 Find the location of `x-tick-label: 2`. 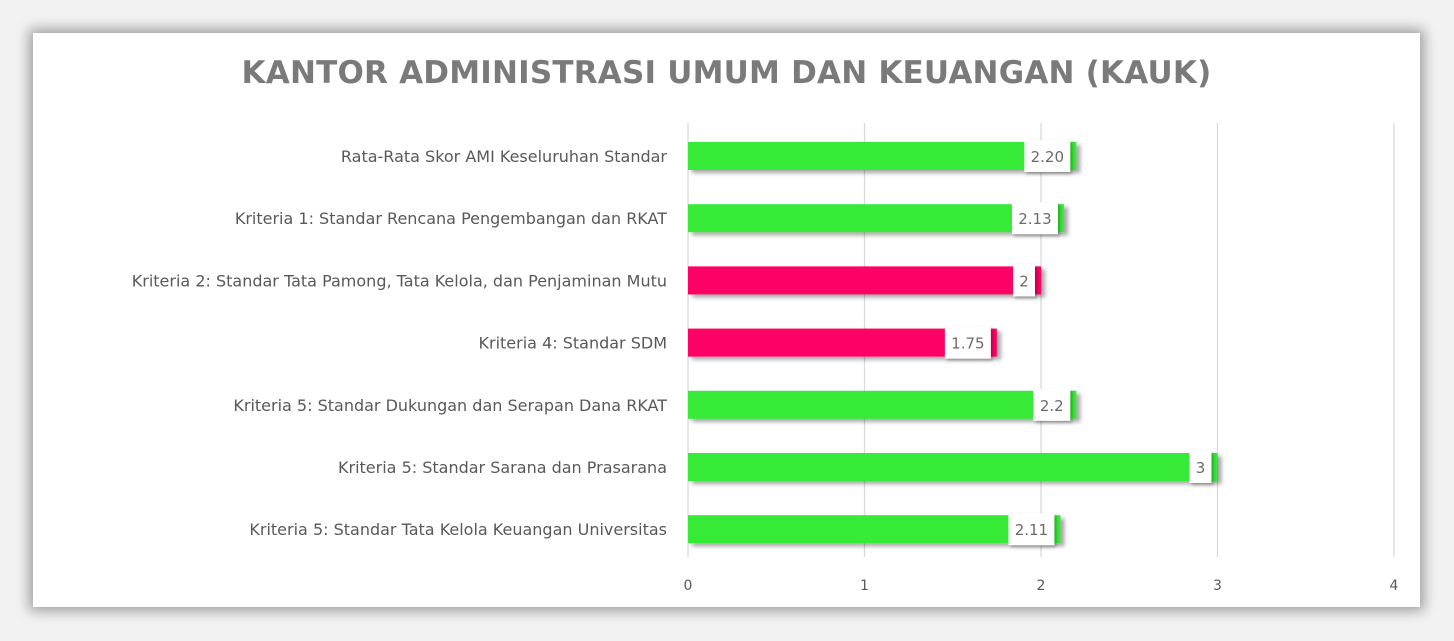

x-tick-label: 2 is located at coordinates (1041, 586).